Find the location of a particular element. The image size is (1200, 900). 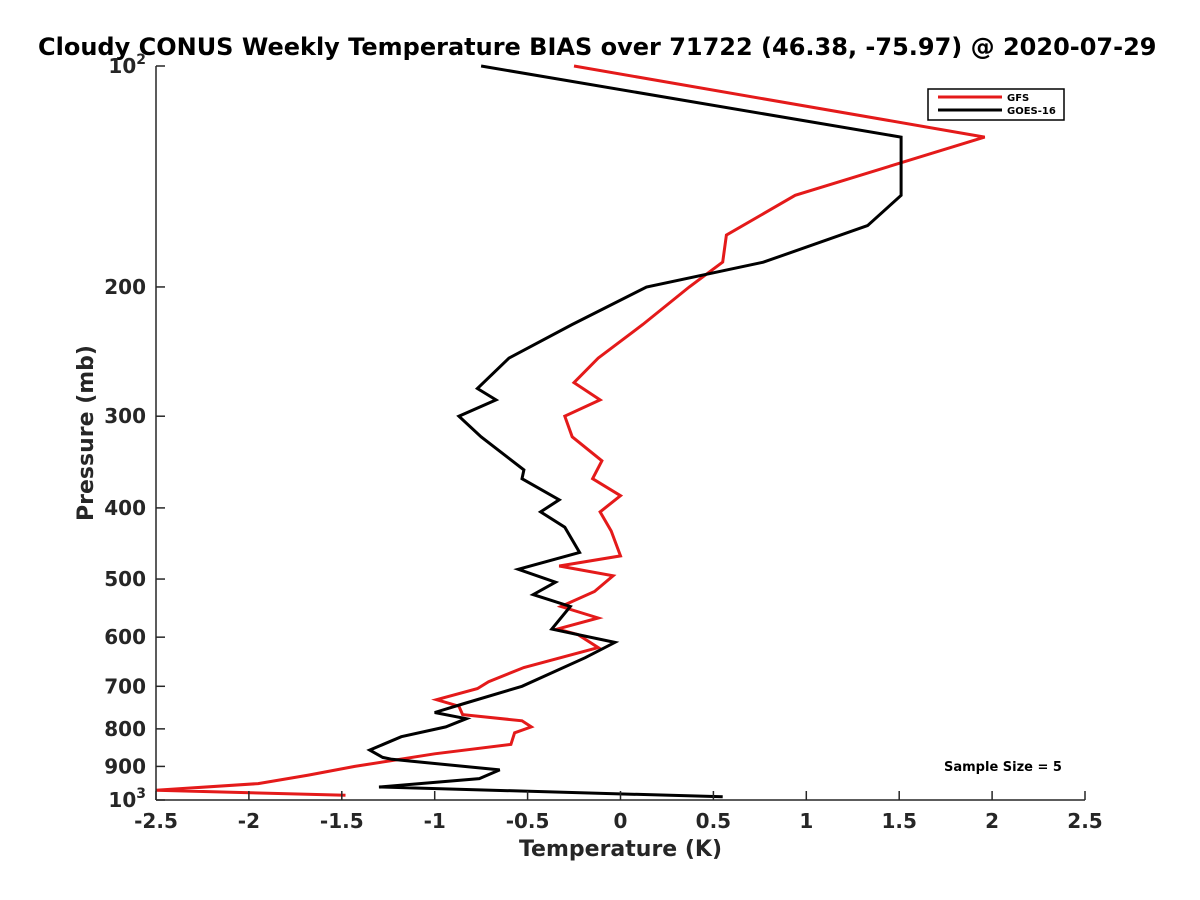

y-tick-label: 10³ is located at coordinates (127, 799).